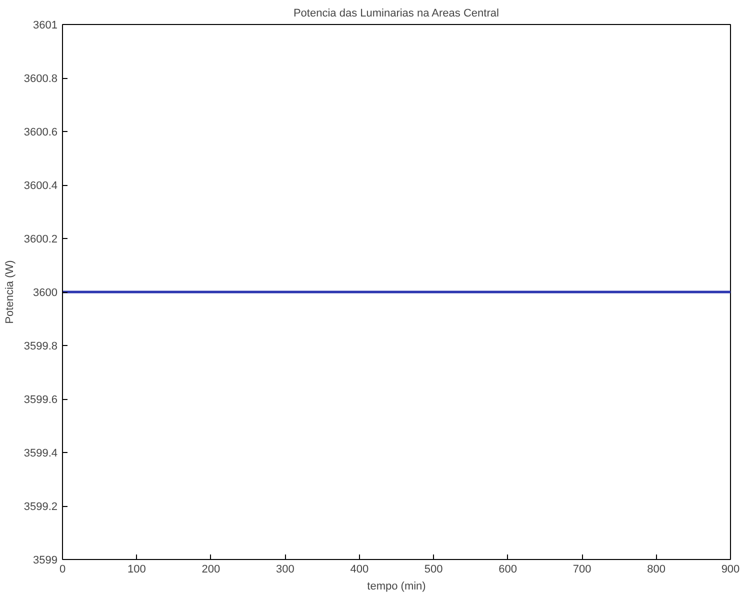  What do you see at coordinates (285, 570) in the screenshot?
I see `x-tick-label: 300` at bounding box center [285, 570].